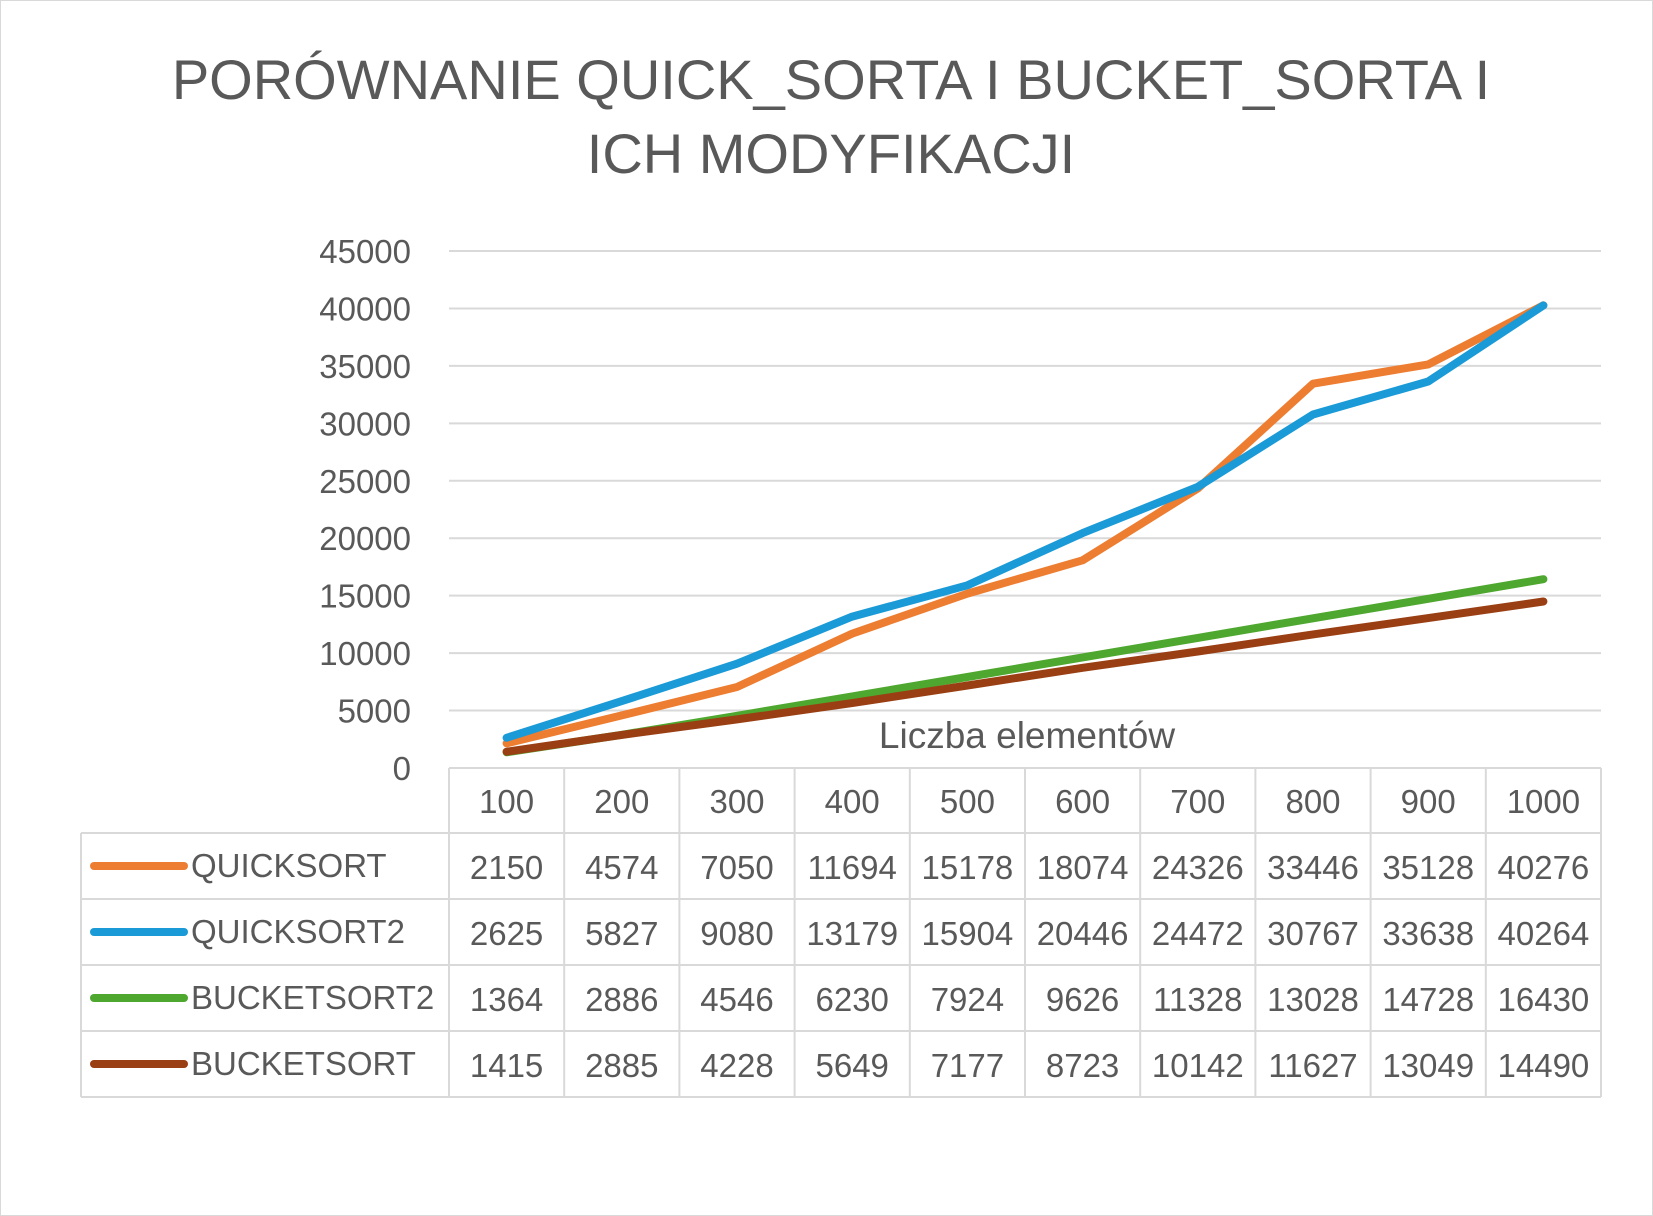 The image size is (1653, 1216). Describe the element at coordinates (298, 931) in the screenshot. I see `legend-label: QUICKSORT2` at that location.